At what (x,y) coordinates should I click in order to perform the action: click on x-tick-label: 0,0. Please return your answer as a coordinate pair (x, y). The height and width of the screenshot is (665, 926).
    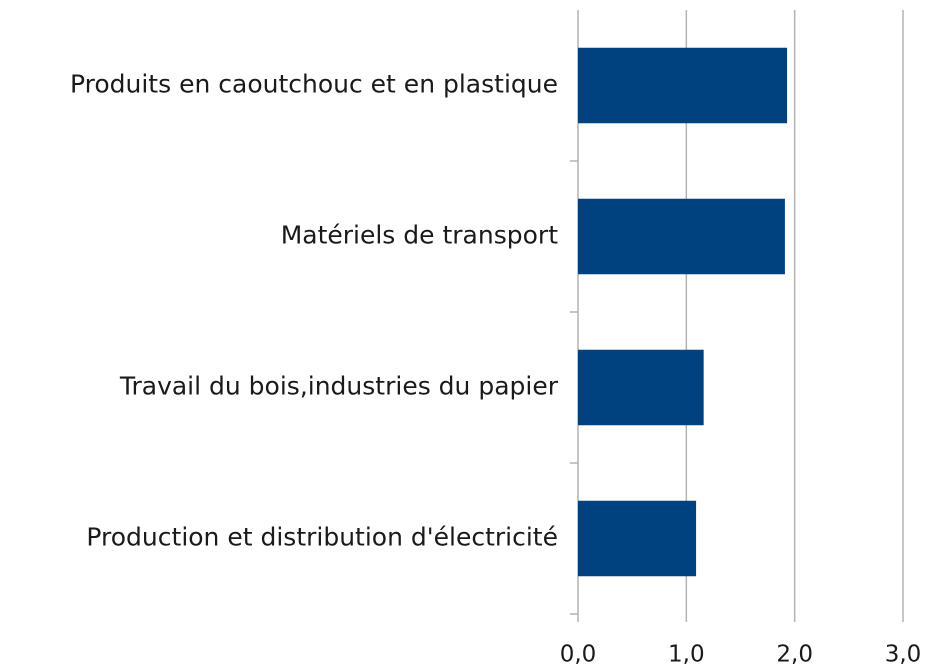
    Looking at the image, I should click on (578, 653).